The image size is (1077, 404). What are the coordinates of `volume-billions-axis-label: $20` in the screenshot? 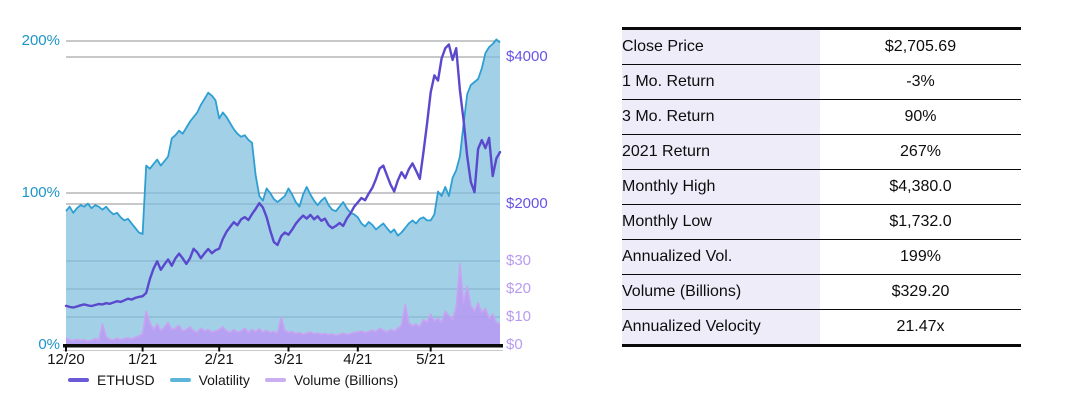 It's located at (518, 288).